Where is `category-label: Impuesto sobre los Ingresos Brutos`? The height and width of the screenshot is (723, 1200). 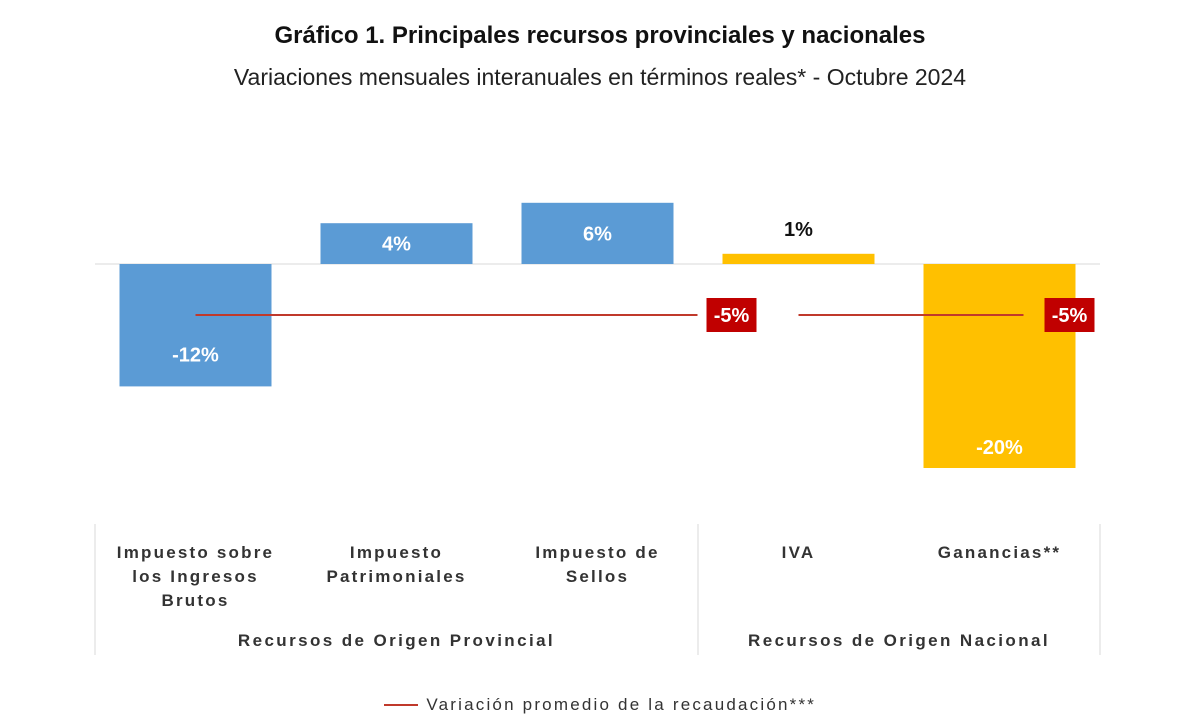 category-label: Impuesto sobre los Ingresos Brutos is located at coordinates (195, 576).